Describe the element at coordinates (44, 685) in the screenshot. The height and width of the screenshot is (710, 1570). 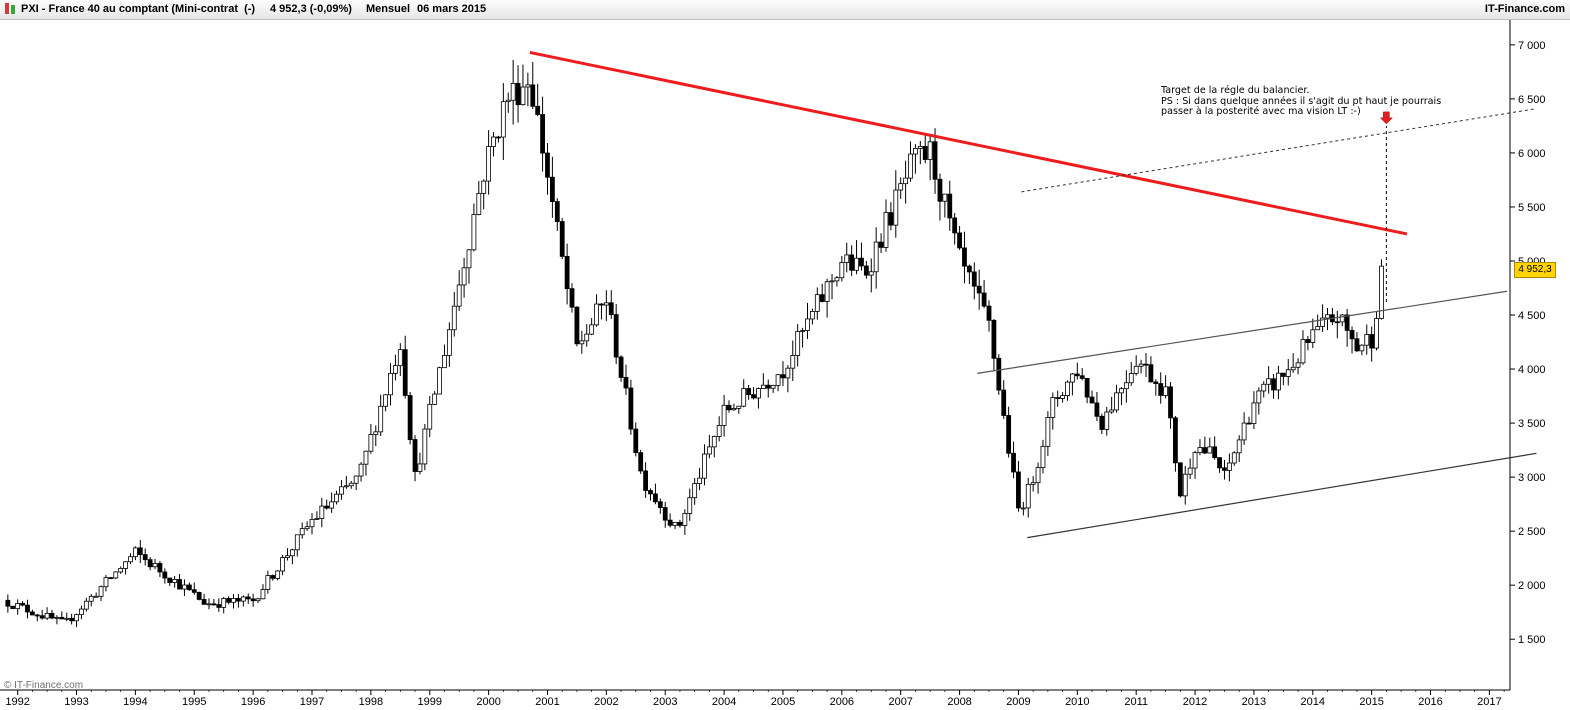
I see `copyright-text: © IT-Finance.com` at that location.